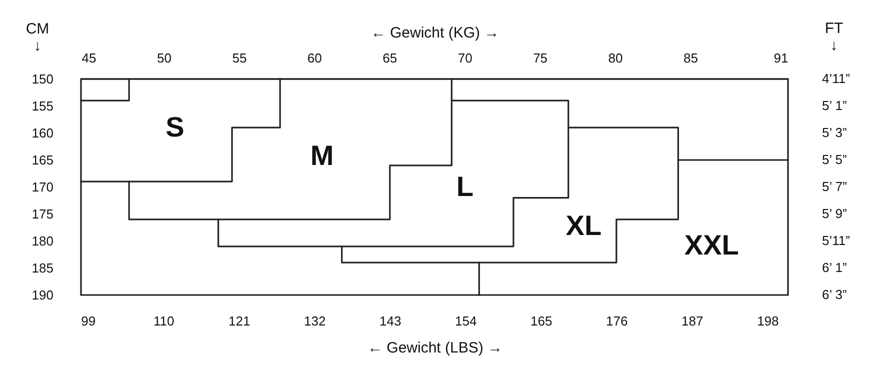  I want to click on annotation: M, so click(322, 155).